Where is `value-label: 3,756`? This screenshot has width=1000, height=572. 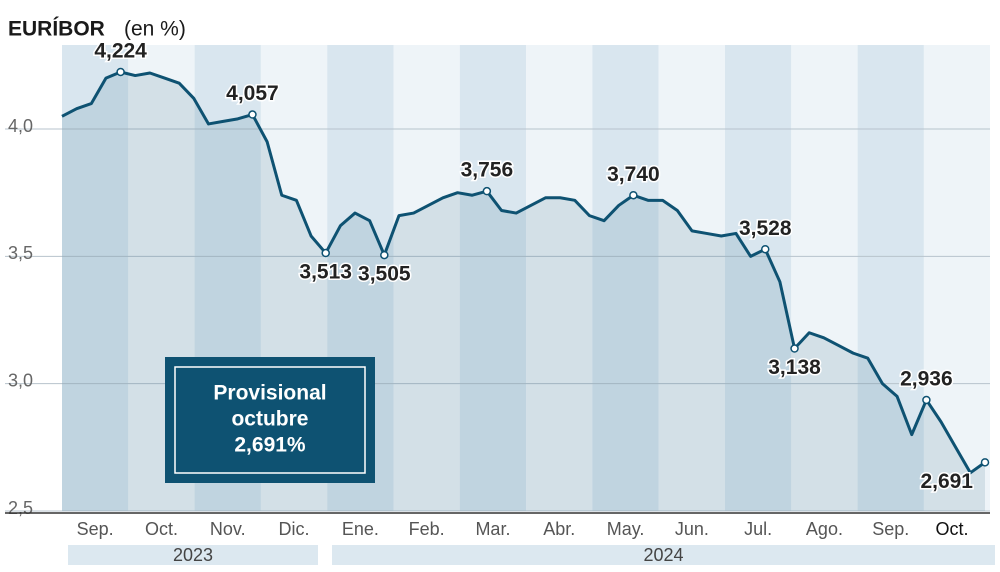
value-label: 3,756 is located at coordinates (487, 170).